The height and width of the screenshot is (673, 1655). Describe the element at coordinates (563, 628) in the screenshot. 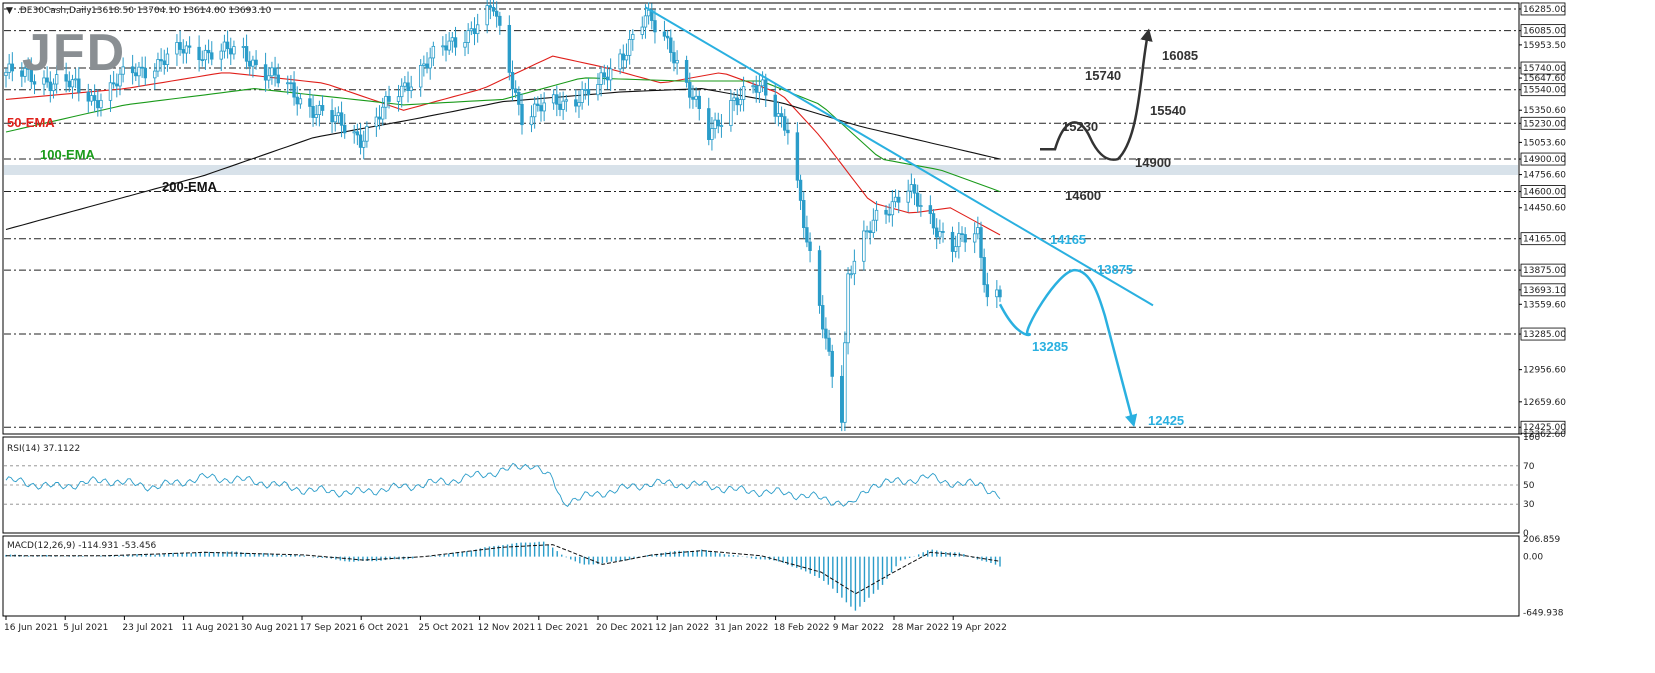

I see `date-tick-label: 1 Dec 2021` at that location.